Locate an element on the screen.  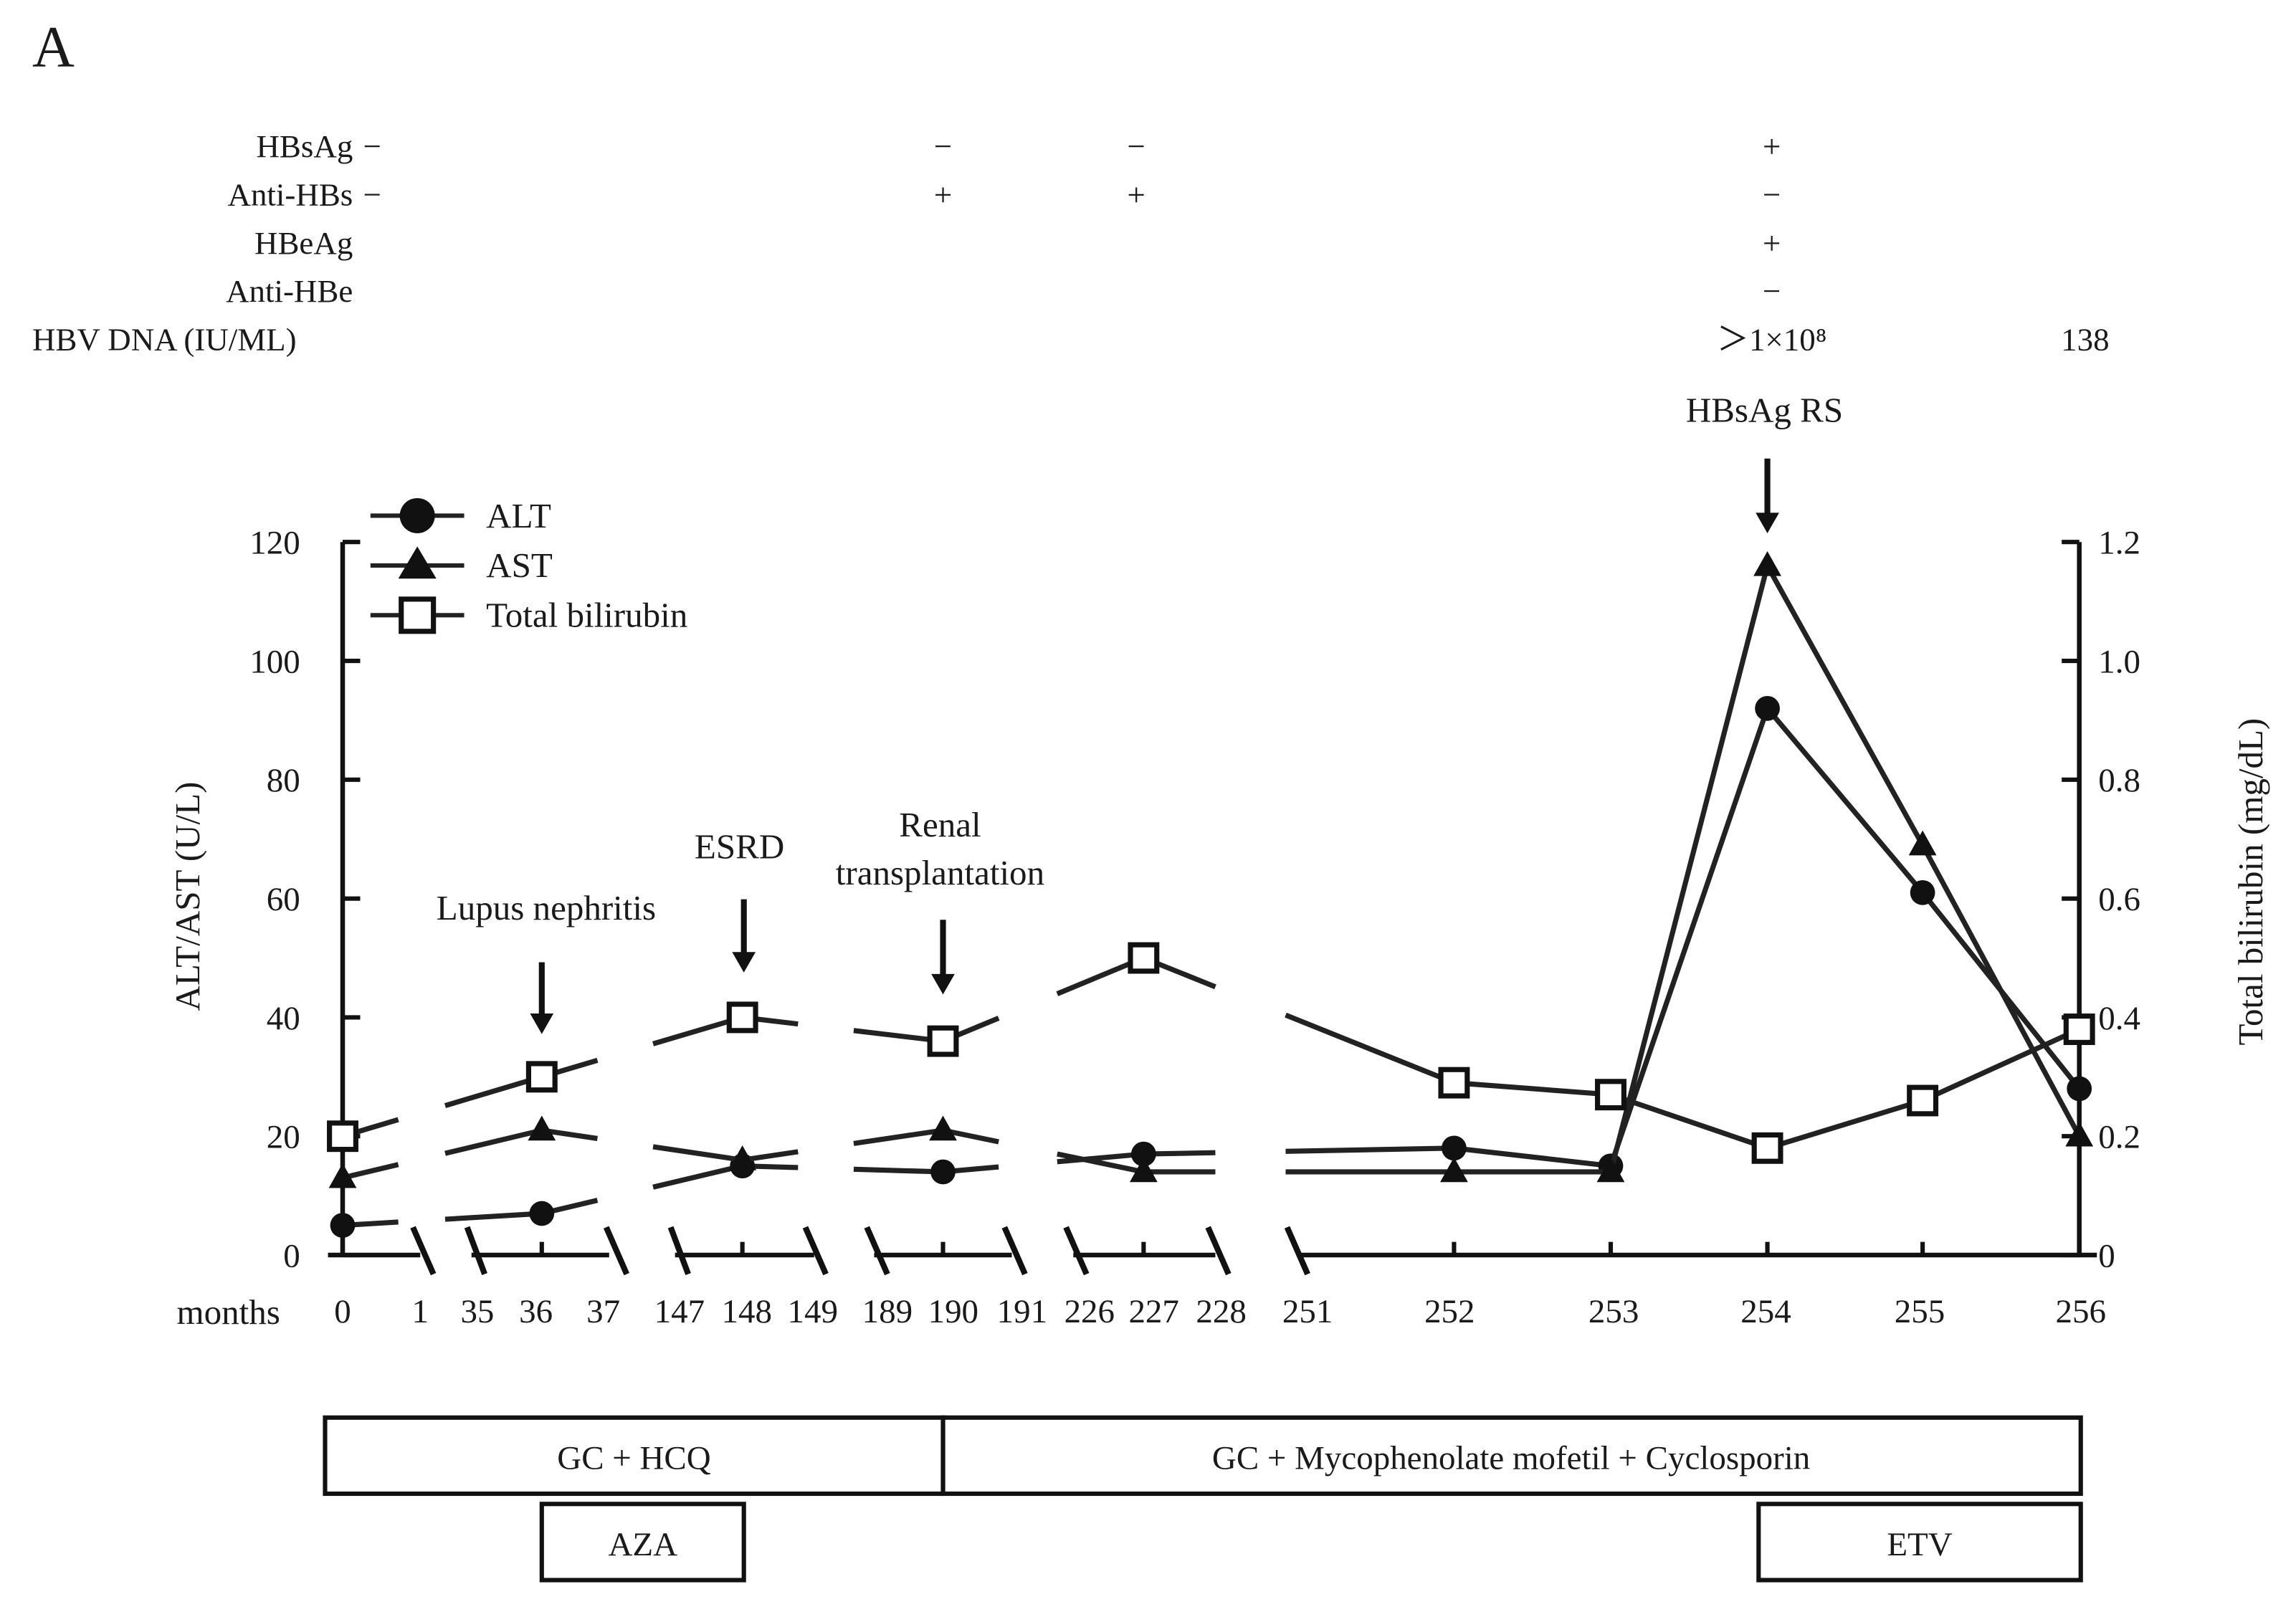
treatment-label-gc-hcq: GC + HCQ is located at coordinates (633, 1458).